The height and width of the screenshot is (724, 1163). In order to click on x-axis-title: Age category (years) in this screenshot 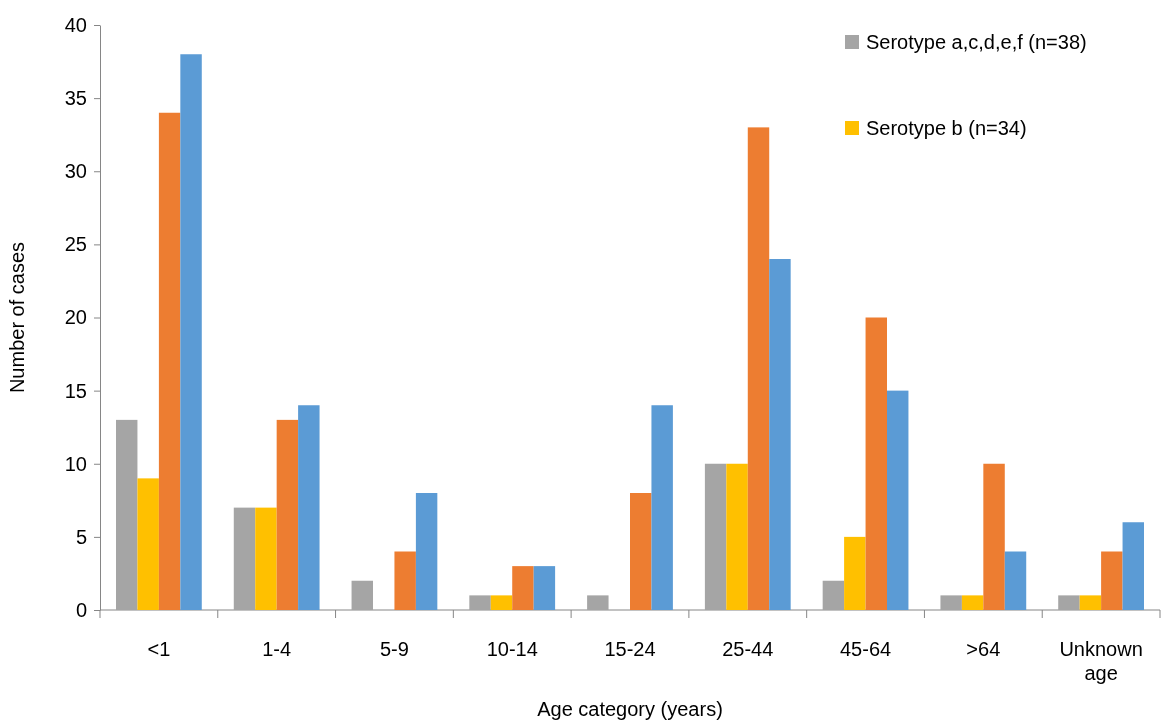, I will do `click(630, 709)`.